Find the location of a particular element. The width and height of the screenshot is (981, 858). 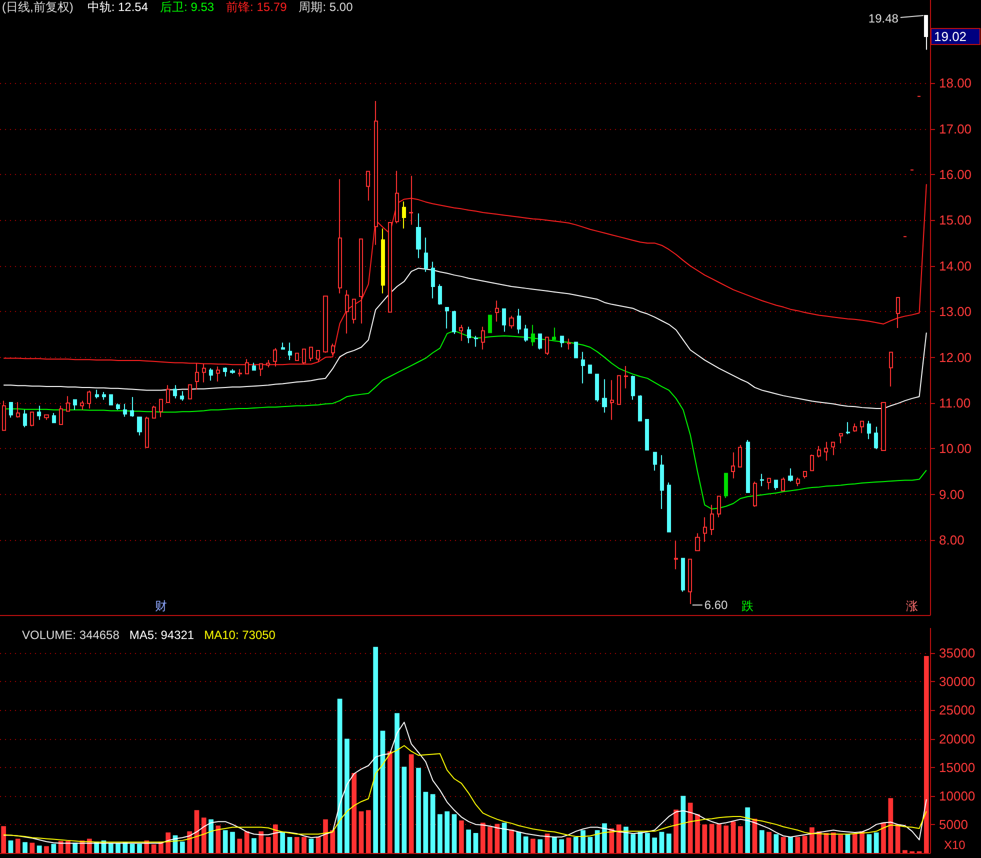

annotation: MA10: 73050 is located at coordinates (240, 635).